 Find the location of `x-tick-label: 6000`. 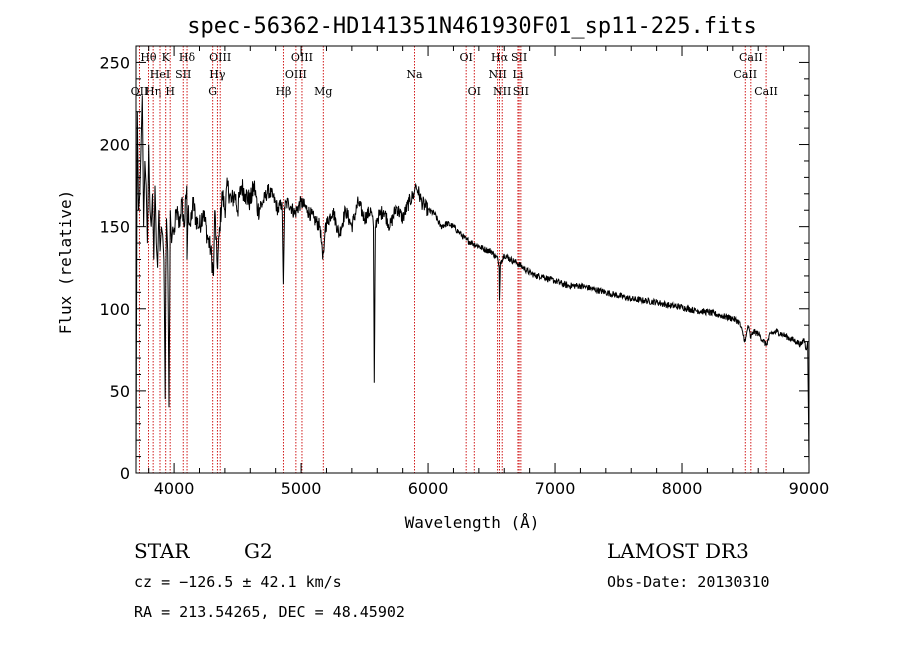

x-tick-label: 6000 is located at coordinates (428, 488).